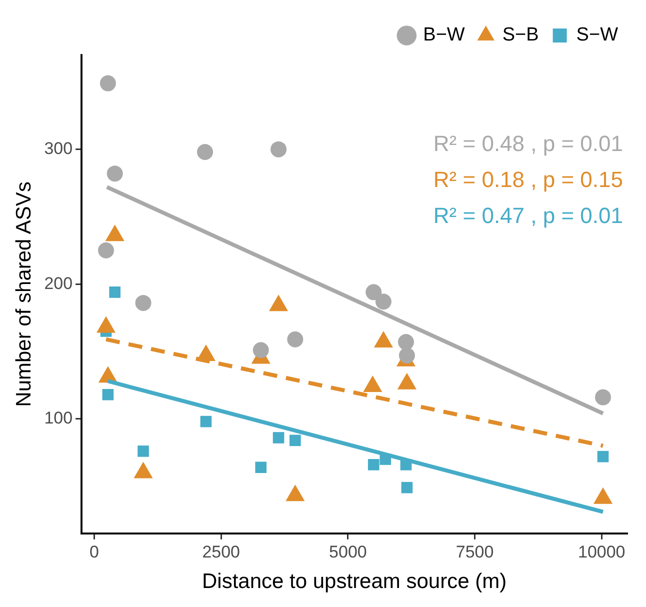 The width and height of the screenshot is (646, 607). I want to click on legend-label: S−B, so click(520, 35).